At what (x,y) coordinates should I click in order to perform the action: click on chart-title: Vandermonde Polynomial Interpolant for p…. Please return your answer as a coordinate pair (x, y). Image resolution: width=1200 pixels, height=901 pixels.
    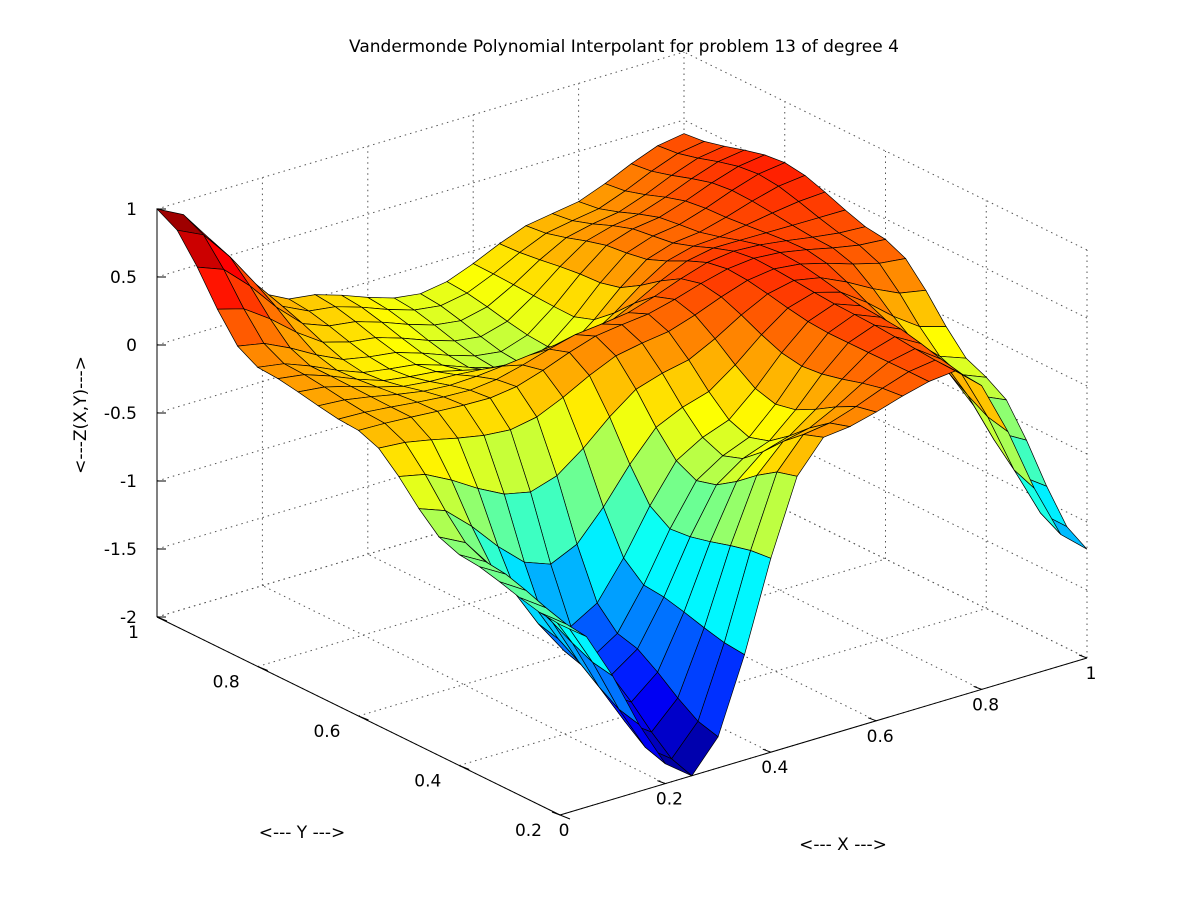
    Looking at the image, I should click on (624, 47).